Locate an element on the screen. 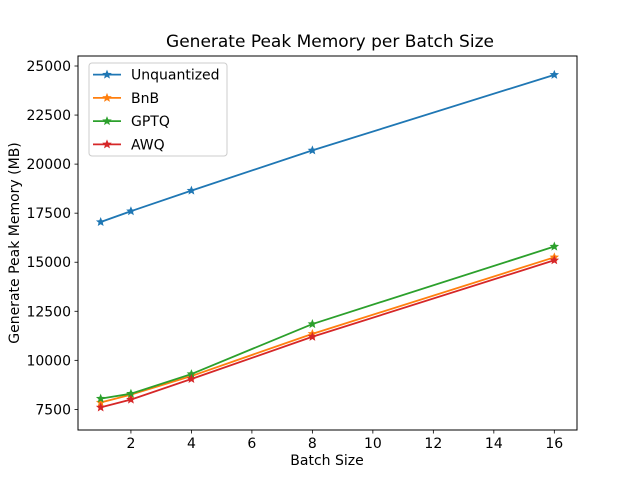 The width and height of the screenshot is (640, 480). x-tick-label: 4 is located at coordinates (191, 444).